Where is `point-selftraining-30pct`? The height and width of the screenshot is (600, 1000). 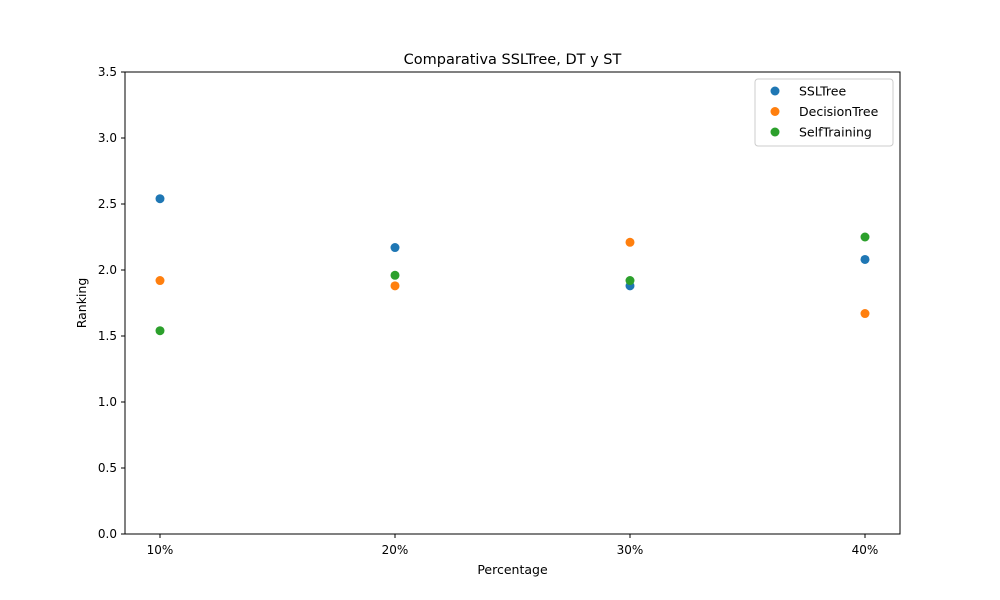
point-selftraining-30pct is located at coordinates (630, 281).